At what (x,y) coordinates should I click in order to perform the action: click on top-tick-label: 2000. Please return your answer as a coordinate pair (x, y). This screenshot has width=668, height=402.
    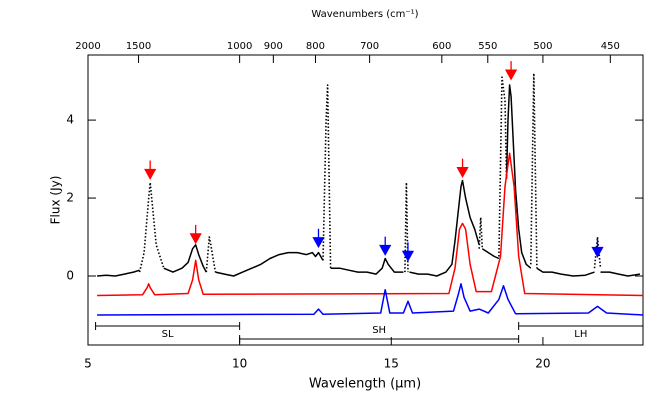
    Looking at the image, I should click on (87, 46).